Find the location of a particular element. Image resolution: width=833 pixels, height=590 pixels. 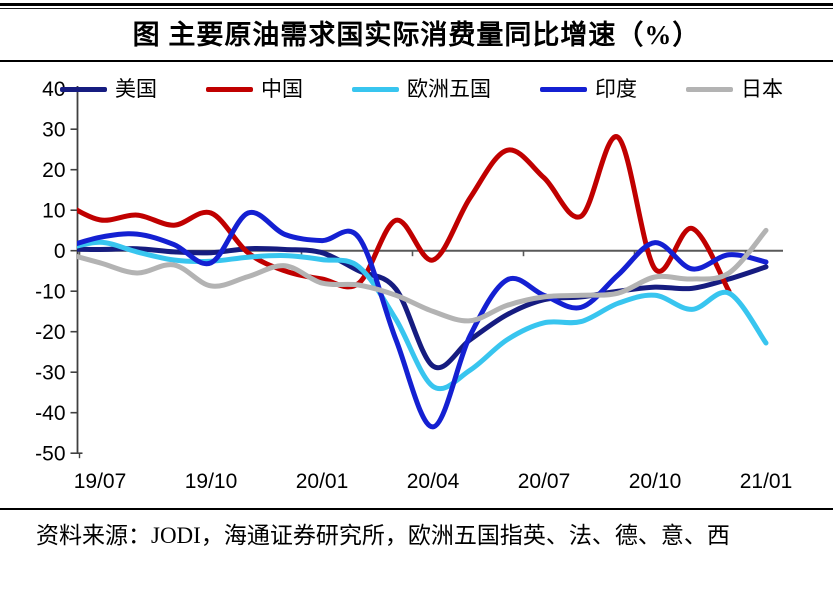

chart-title: 图 主要原油需求国实际消费量同比增速（%） is located at coordinates (416, 35).